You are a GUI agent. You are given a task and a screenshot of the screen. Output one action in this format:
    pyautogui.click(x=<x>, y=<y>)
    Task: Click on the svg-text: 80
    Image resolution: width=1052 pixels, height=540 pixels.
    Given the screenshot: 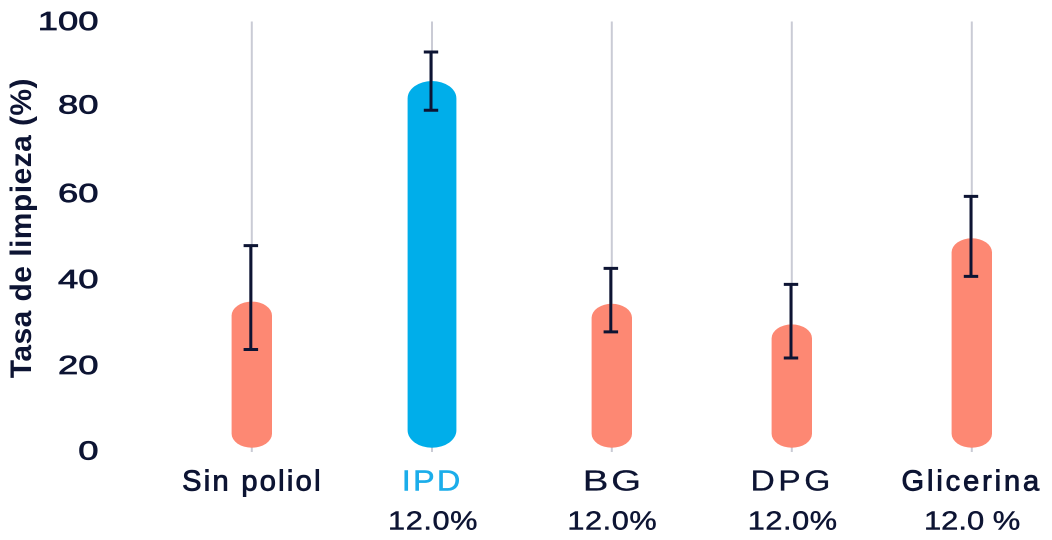 What is the action you would take?
    pyautogui.click(x=78, y=105)
    